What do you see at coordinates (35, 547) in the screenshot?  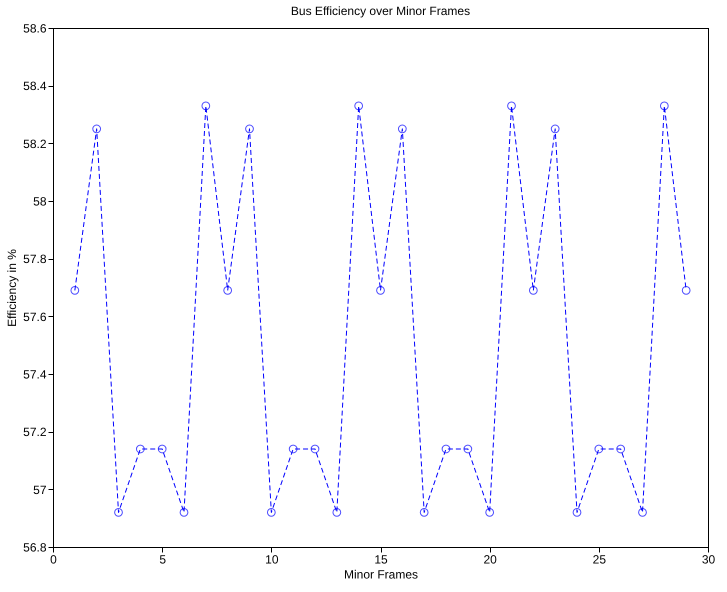 I see `y-tick-label: 56.8` at bounding box center [35, 547].